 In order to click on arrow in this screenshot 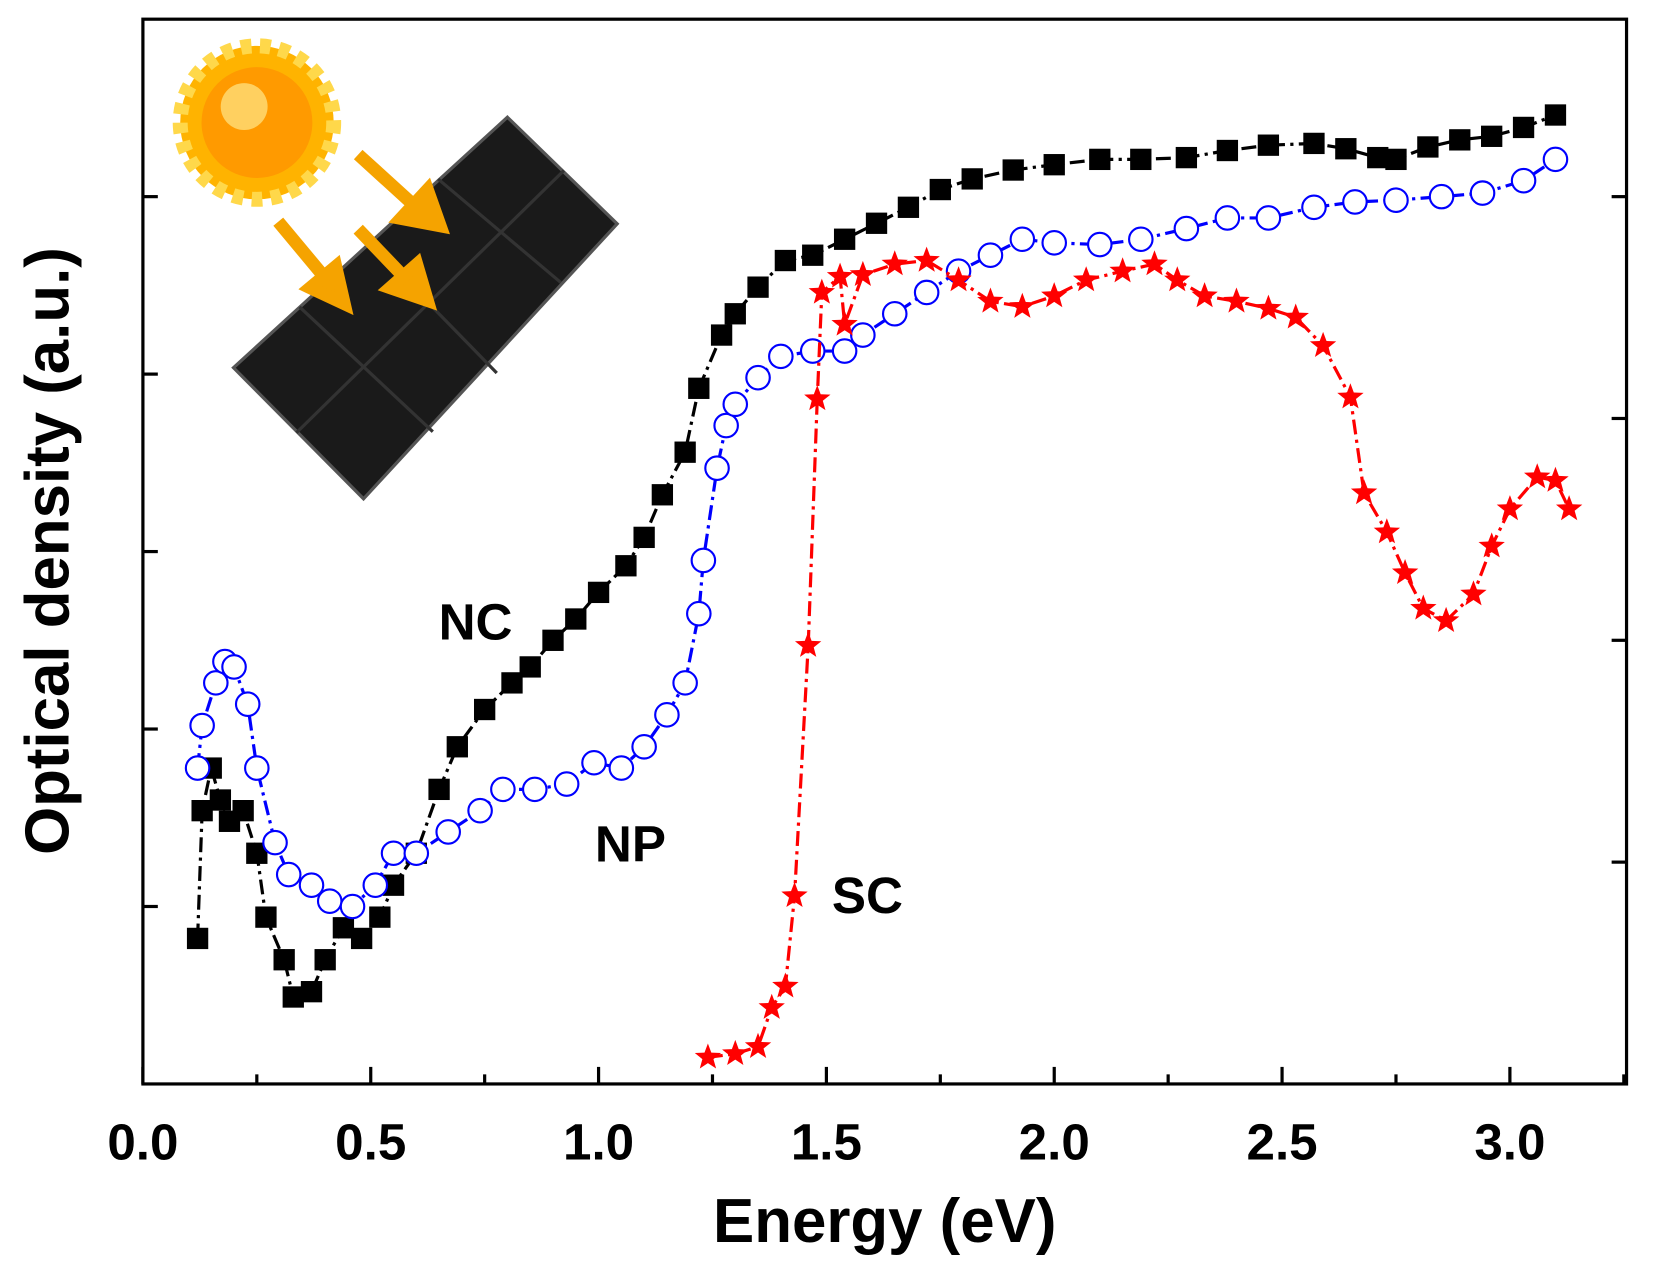, I will do `click(382, 254)`.